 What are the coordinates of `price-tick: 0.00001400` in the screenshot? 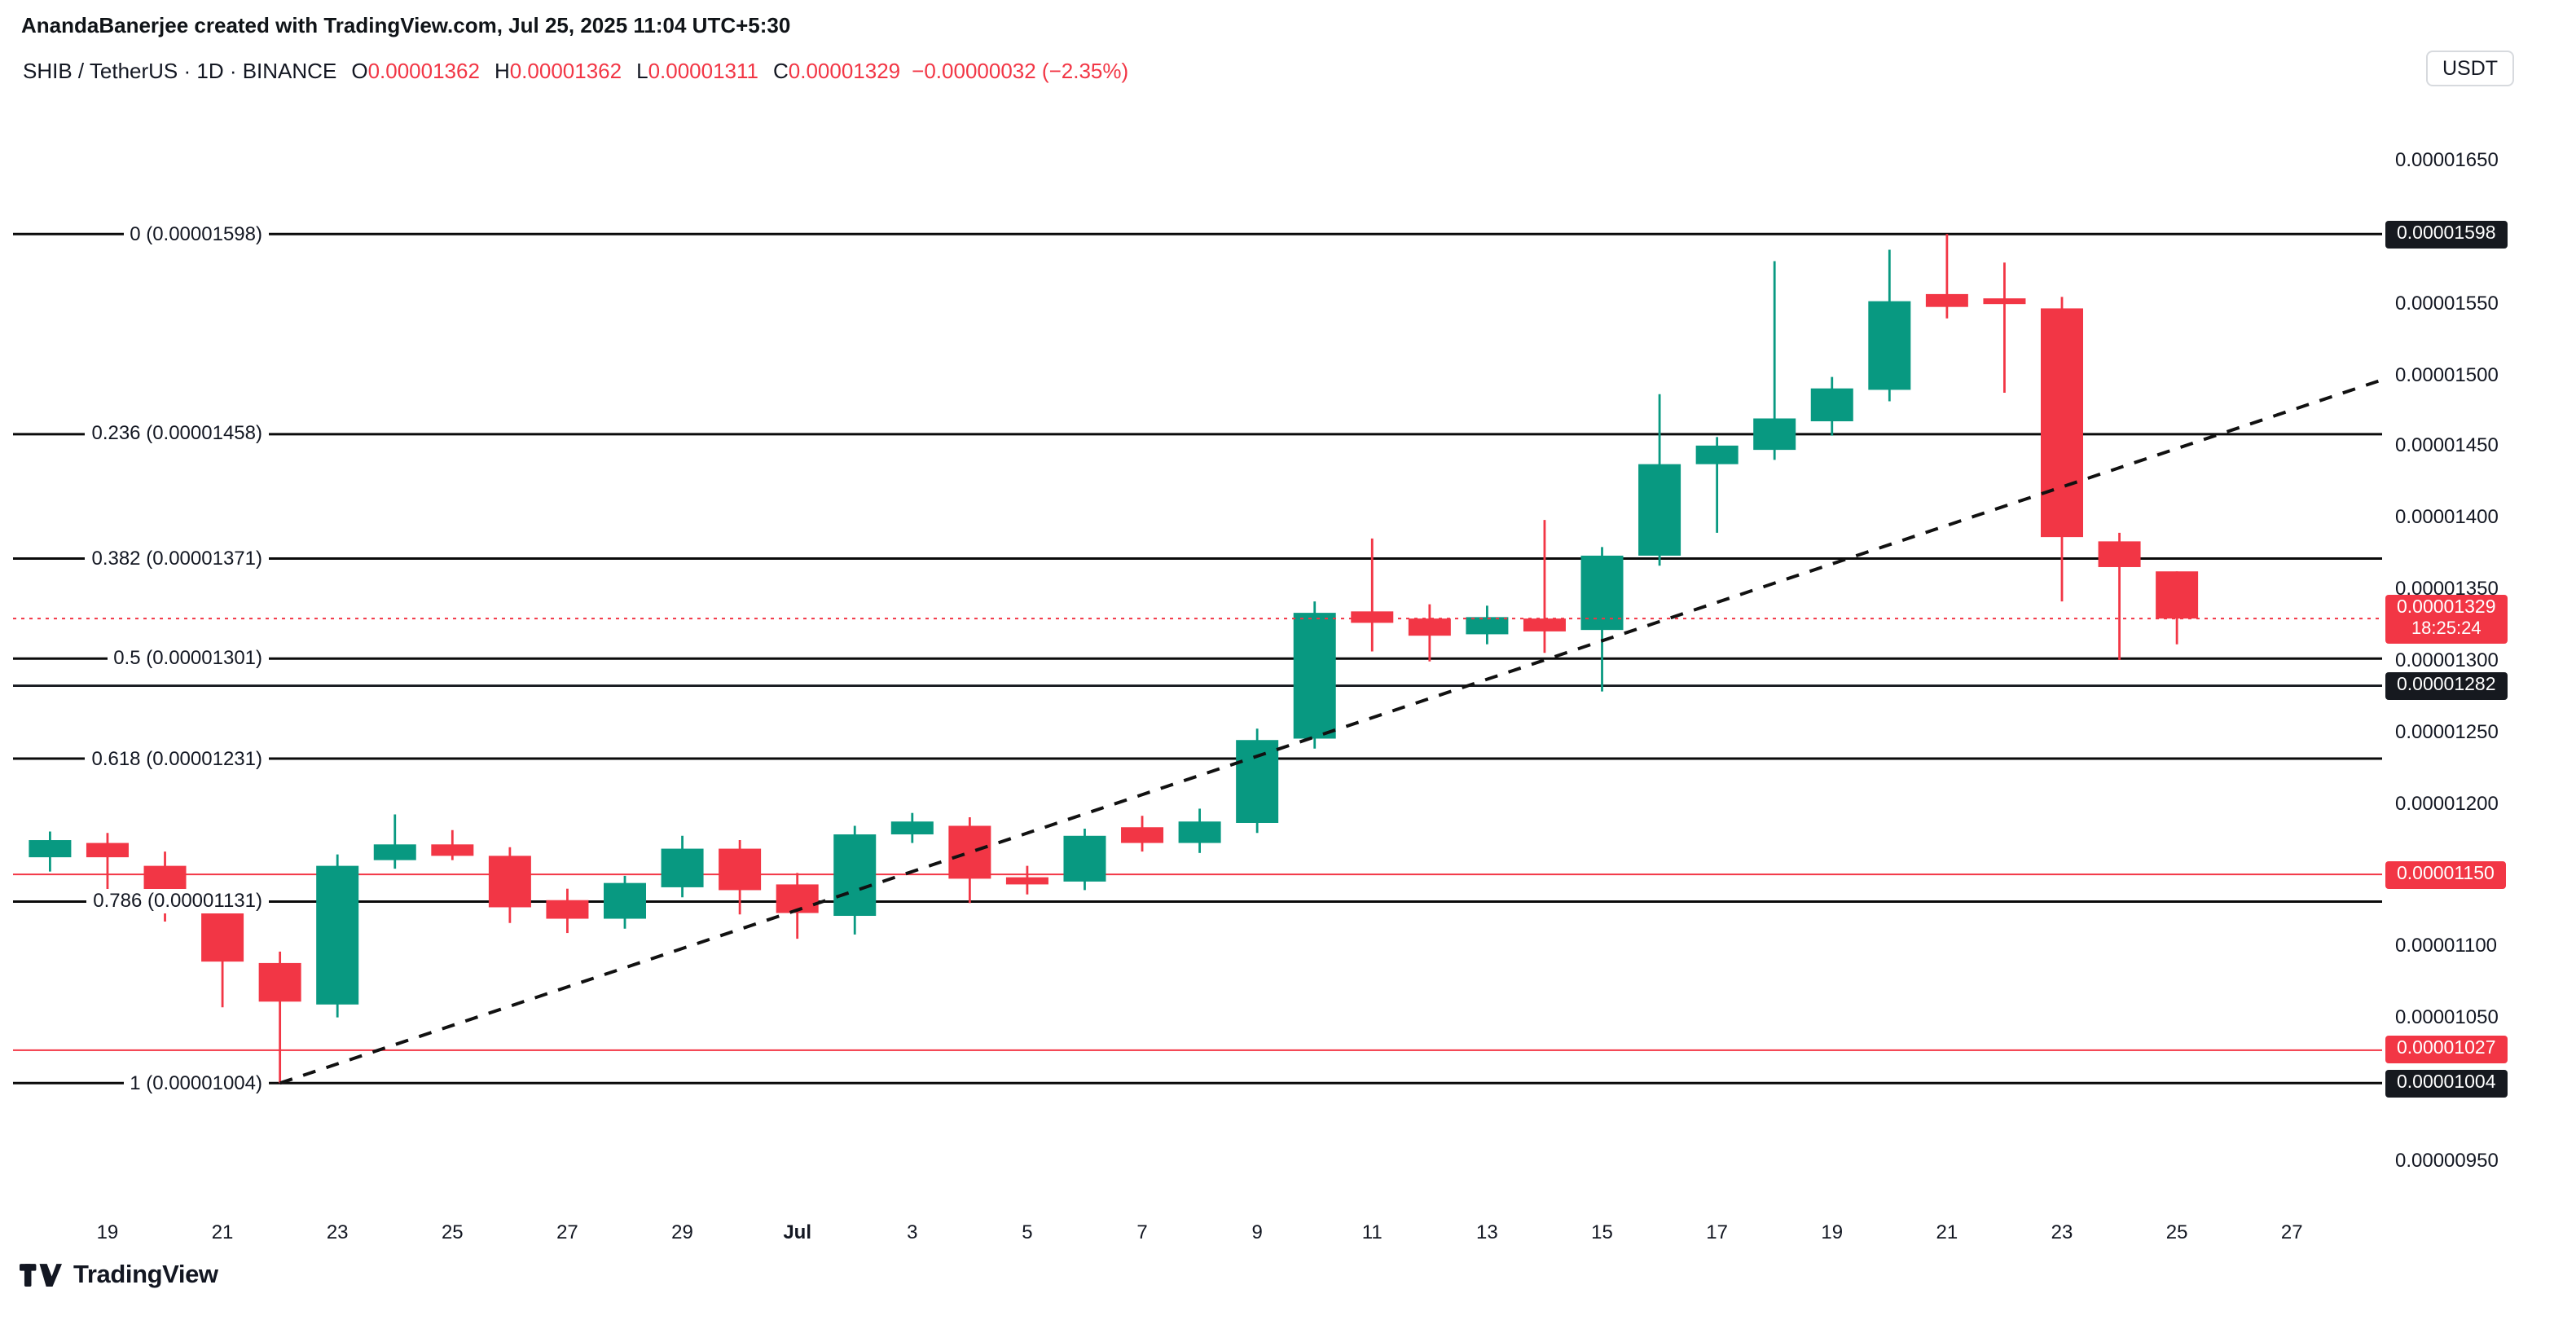 It's located at (2447, 517).